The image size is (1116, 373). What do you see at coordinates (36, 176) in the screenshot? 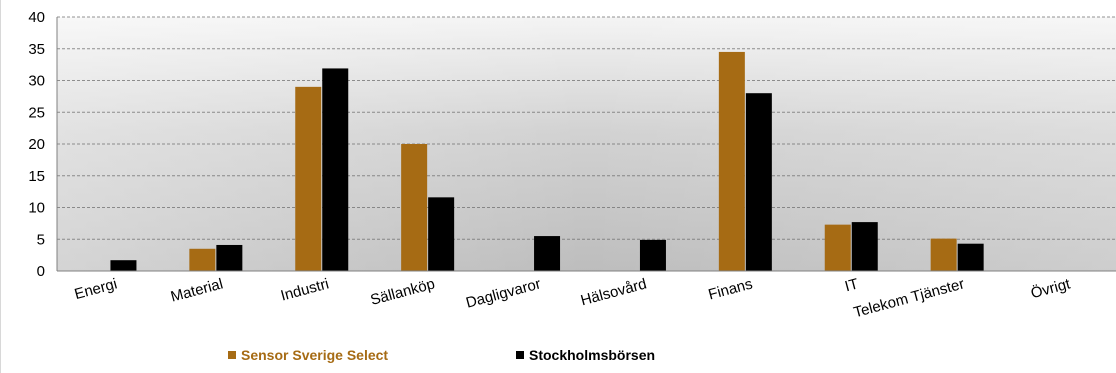
I see `y-tick-label: 15` at bounding box center [36, 176].